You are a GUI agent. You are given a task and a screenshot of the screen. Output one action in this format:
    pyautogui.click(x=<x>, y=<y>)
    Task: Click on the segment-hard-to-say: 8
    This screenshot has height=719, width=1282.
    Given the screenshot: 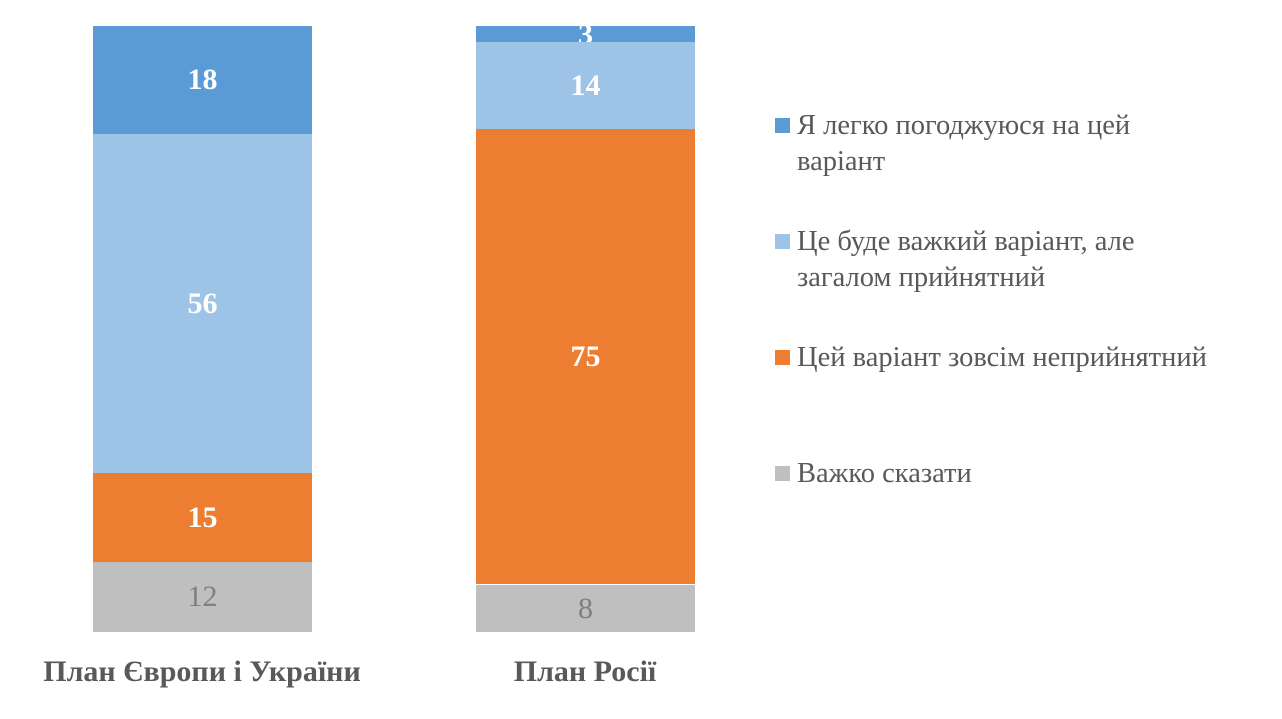 What is the action you would take?
    pyautogui.click(x=585, y=608)
    